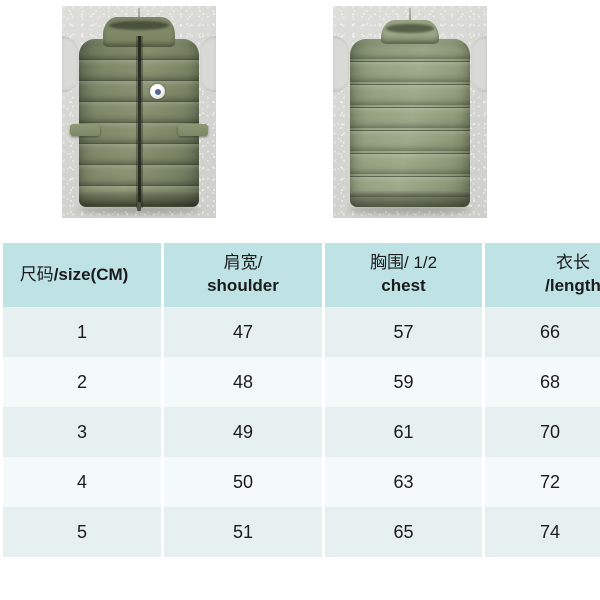 The image size is (600, 600). Describe the element at coordinates (403, 285) in the screenshot. I see `column-header-chest-en: chest` at that location.